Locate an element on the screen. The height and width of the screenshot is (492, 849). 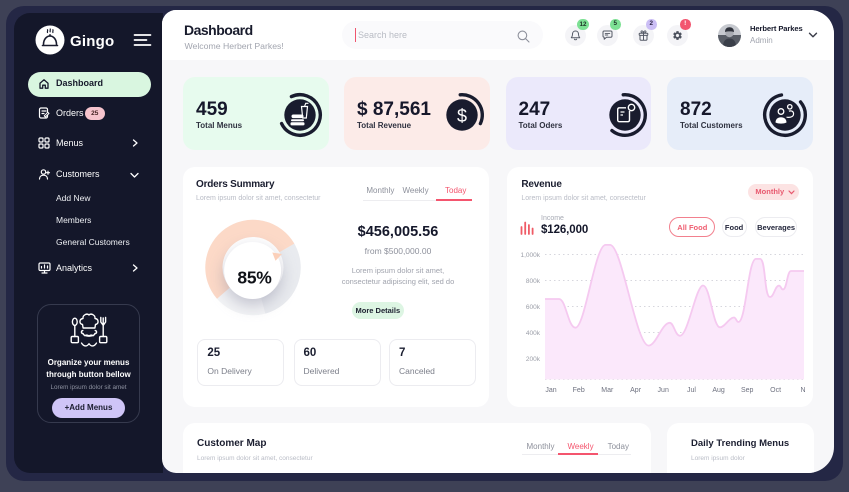
svg-text: Sep is located at coordinates (747, 390).